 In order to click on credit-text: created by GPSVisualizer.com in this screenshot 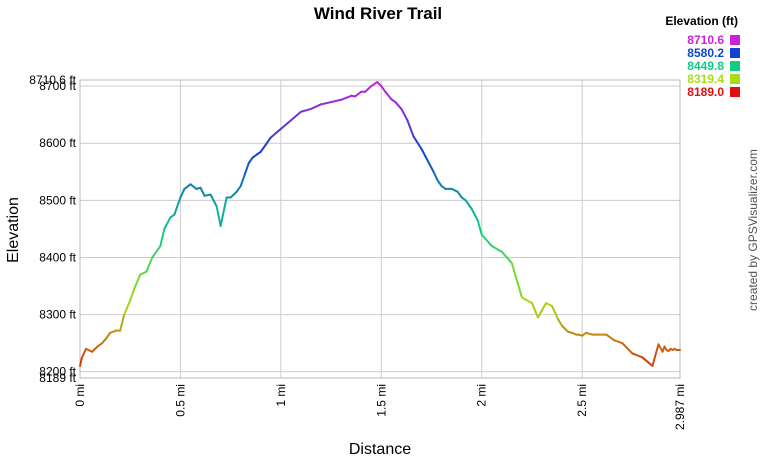, I will do `click(753, 230)`.